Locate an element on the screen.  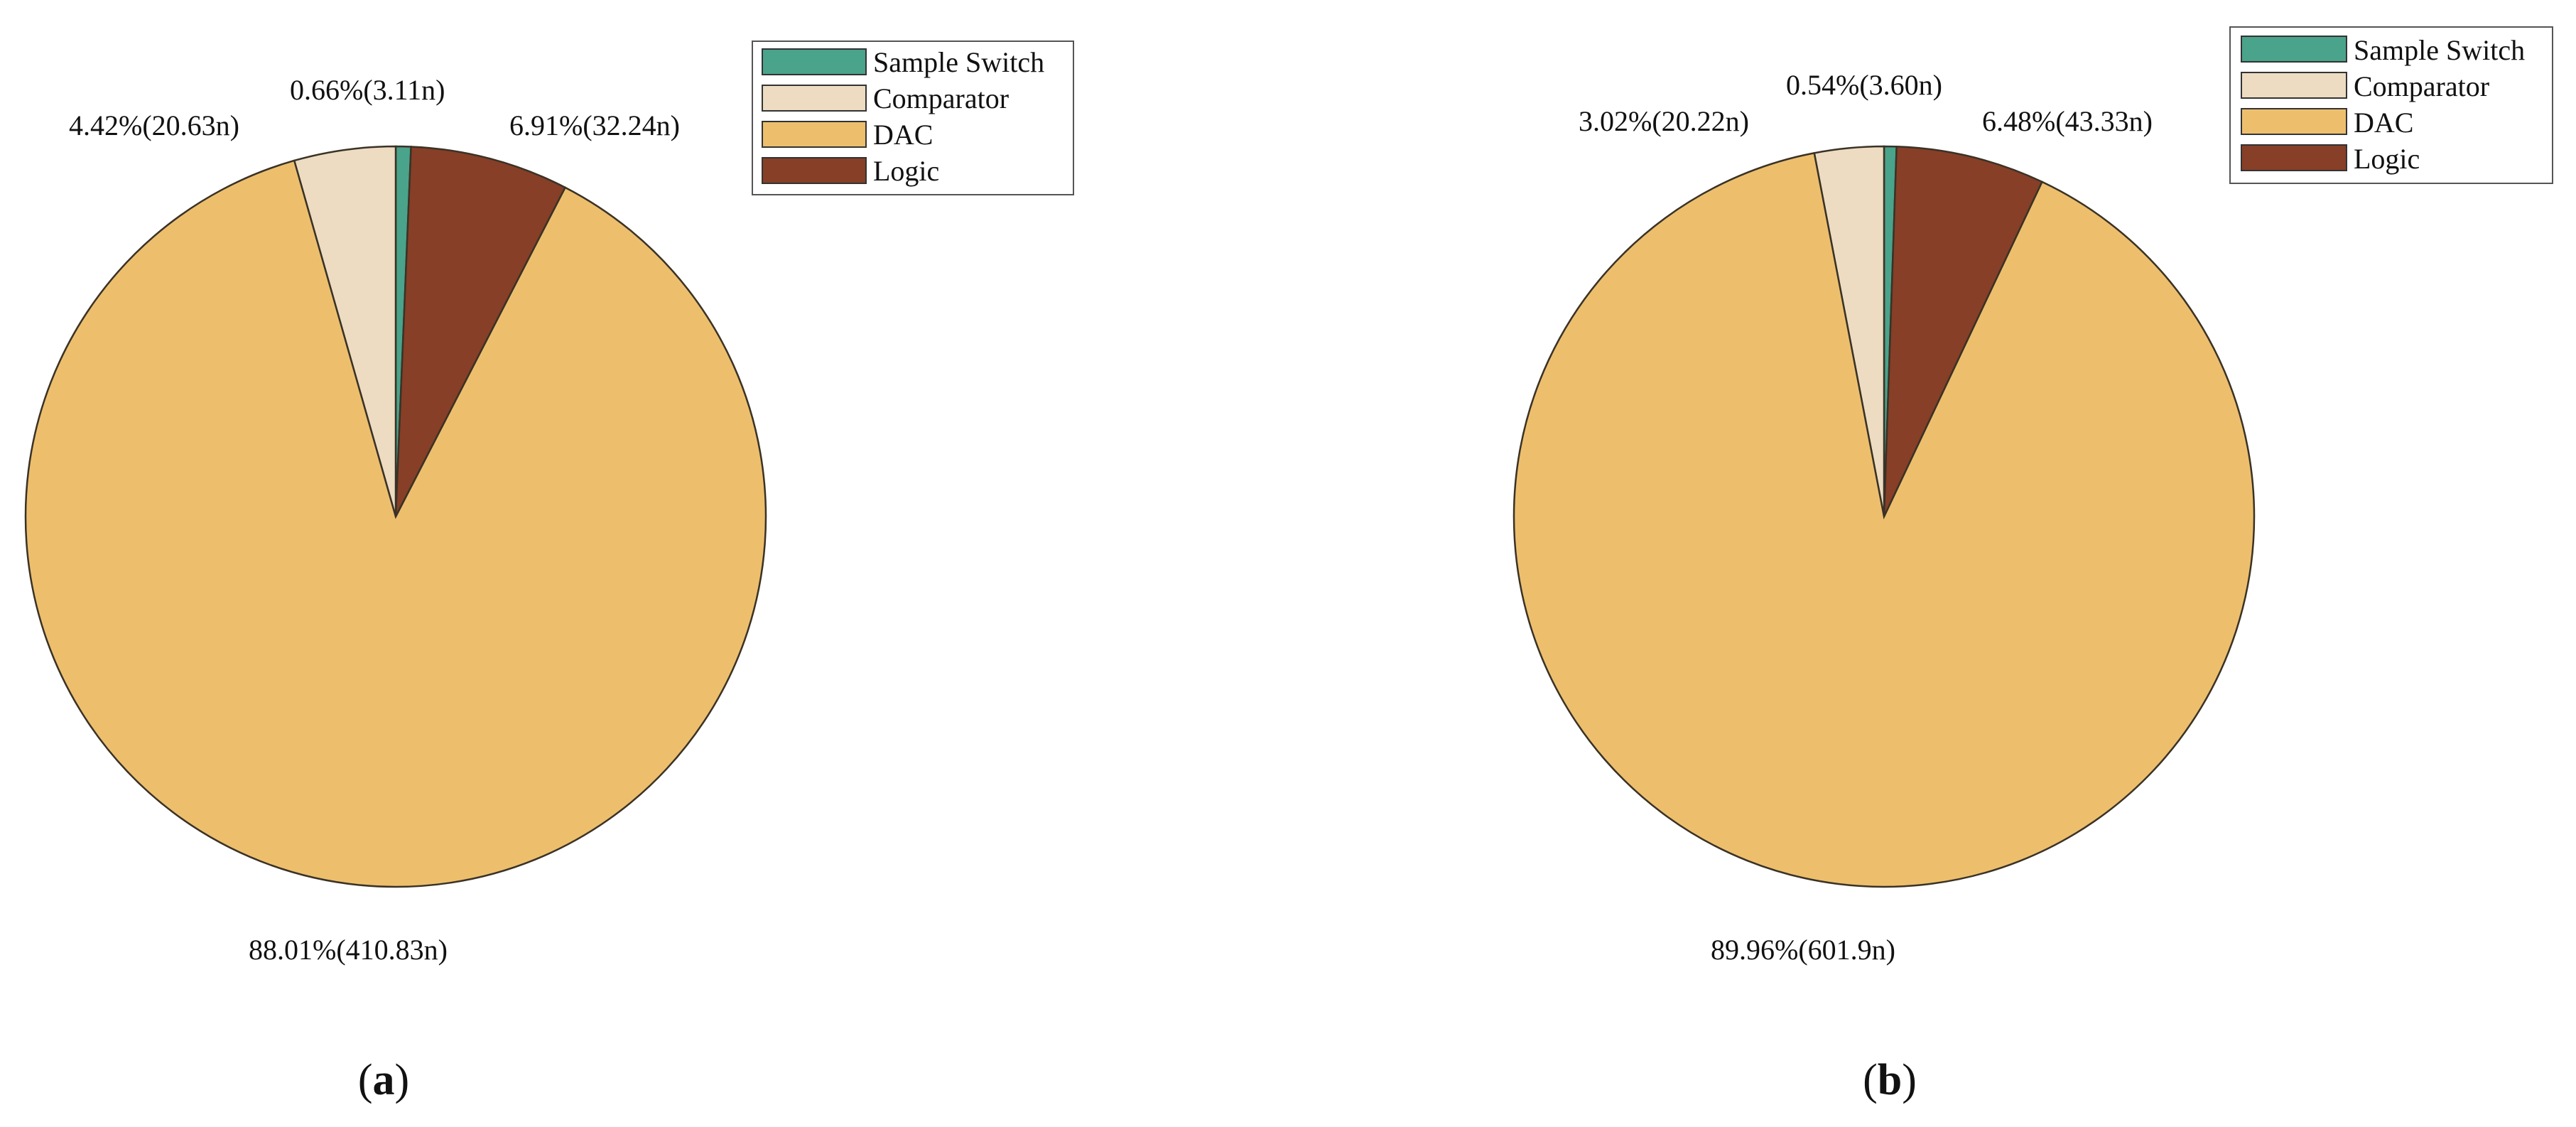
slice-label-a-sample-switch: 0.66%(3.11n) is located at coordinates (367, 90).